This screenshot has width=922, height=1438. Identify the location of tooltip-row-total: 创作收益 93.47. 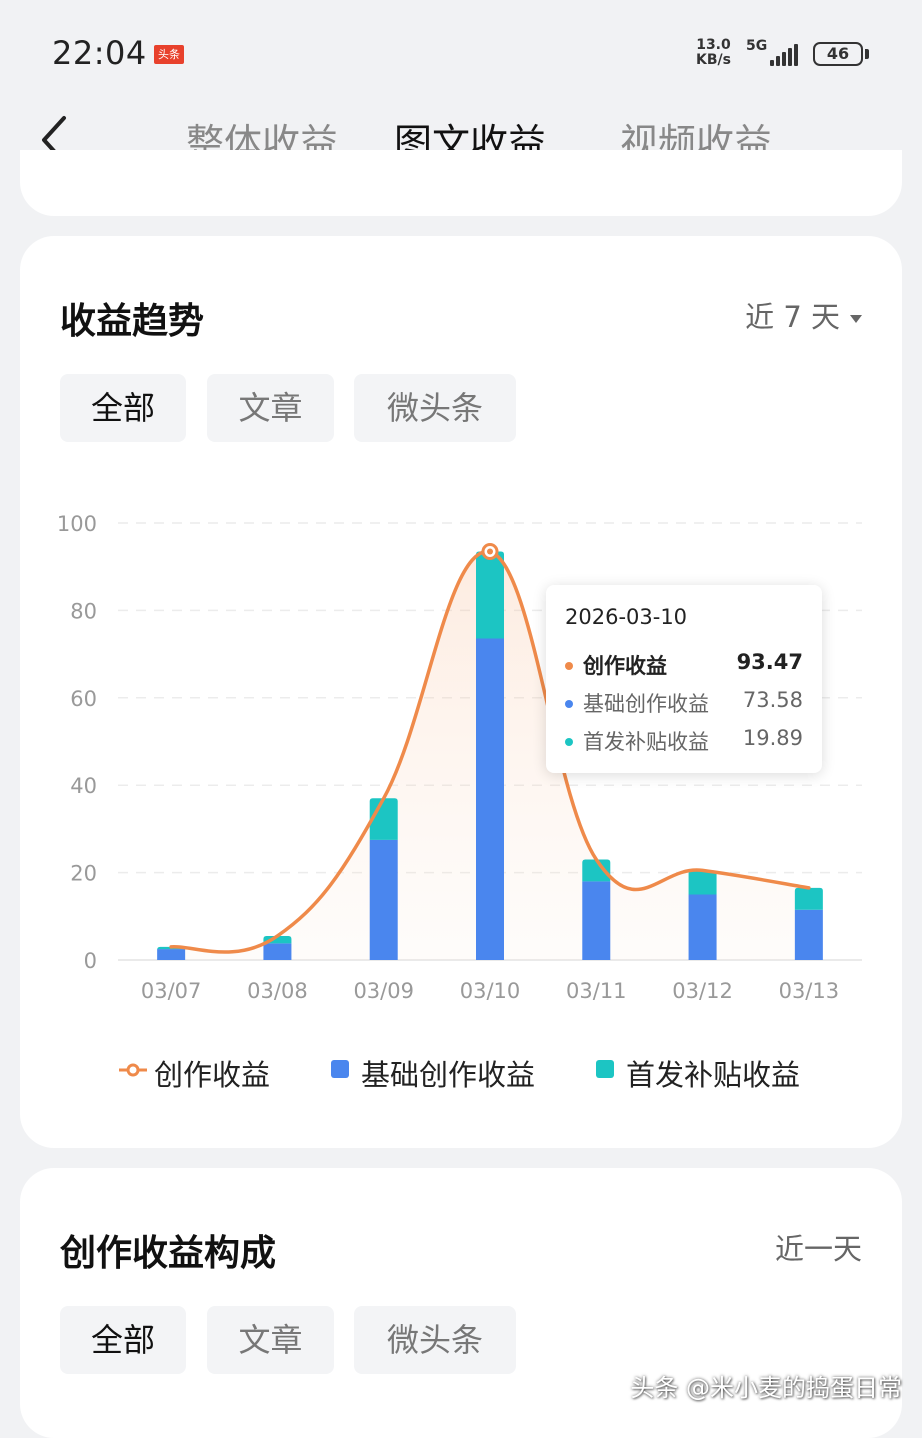
(684, 665).